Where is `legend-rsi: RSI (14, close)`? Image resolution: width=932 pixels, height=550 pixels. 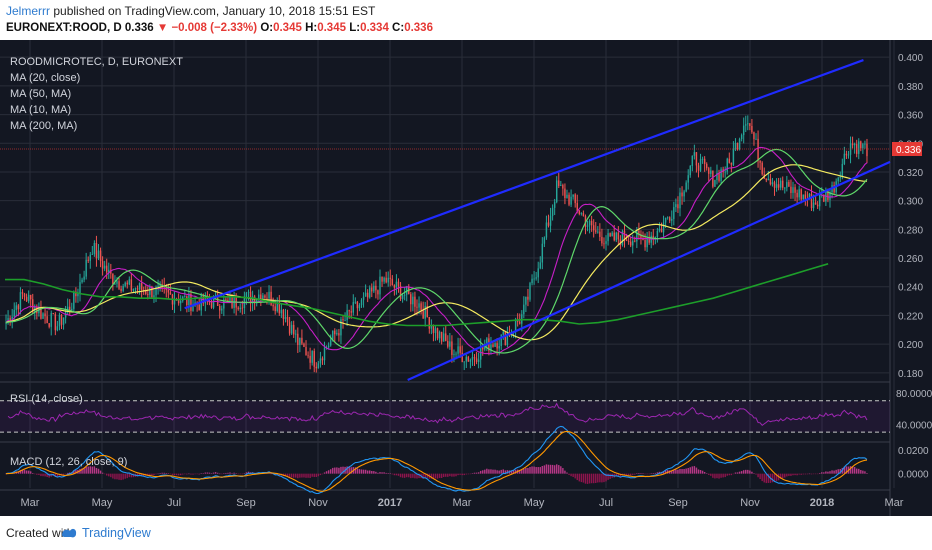
legend-rsi: RSI (14, close) is located at coordinates (46, 399).